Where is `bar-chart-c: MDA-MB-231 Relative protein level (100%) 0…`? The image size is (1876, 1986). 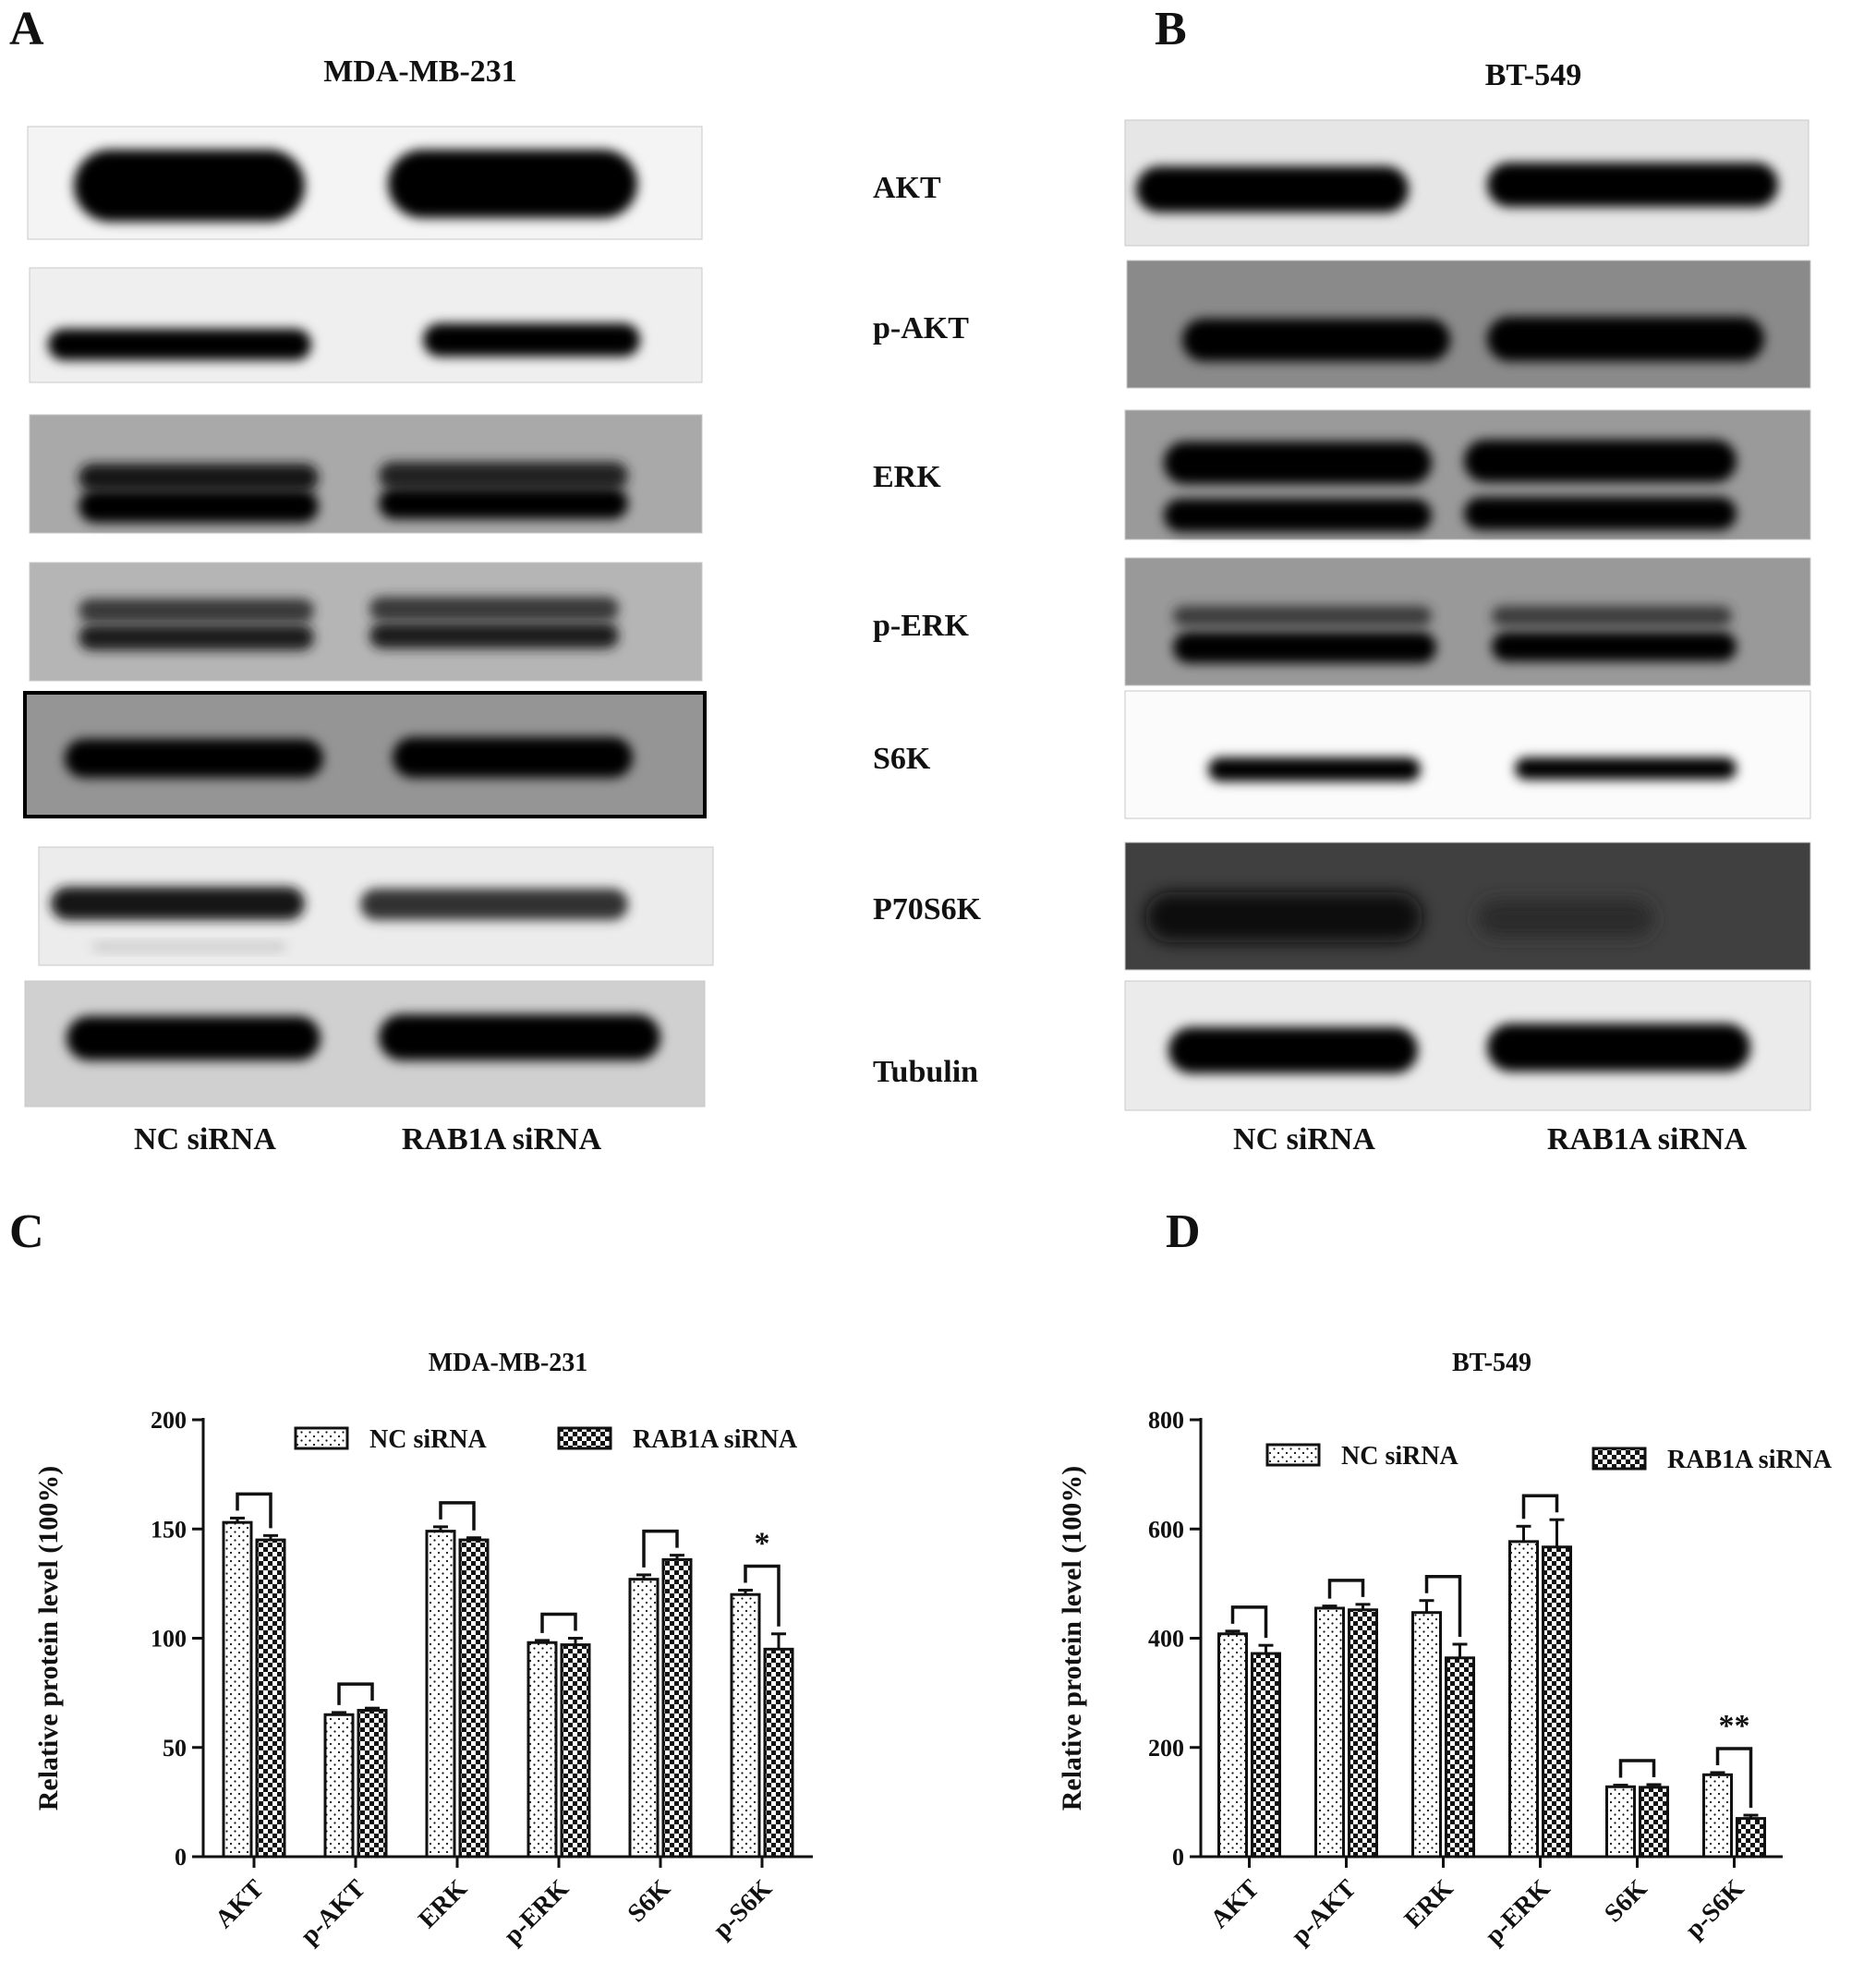 bar-chart-c: MDA-MB-231 Relative protein level (100%) 0… is located at coordinates (423, 1649).